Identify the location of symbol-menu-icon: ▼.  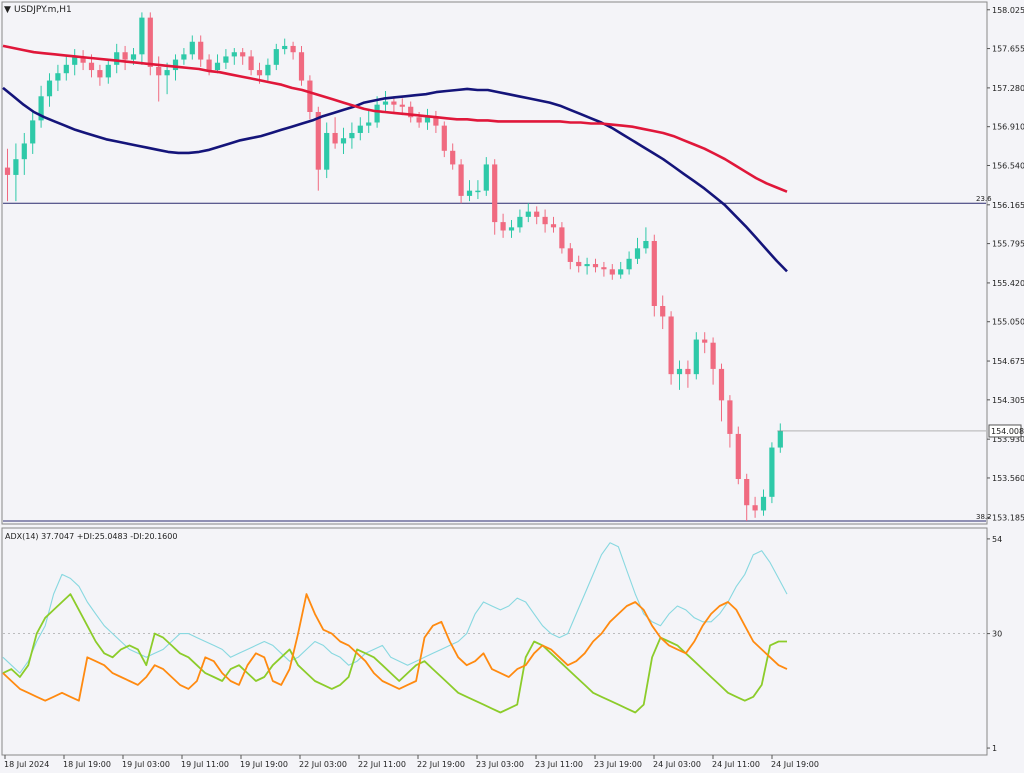
(7, 10).